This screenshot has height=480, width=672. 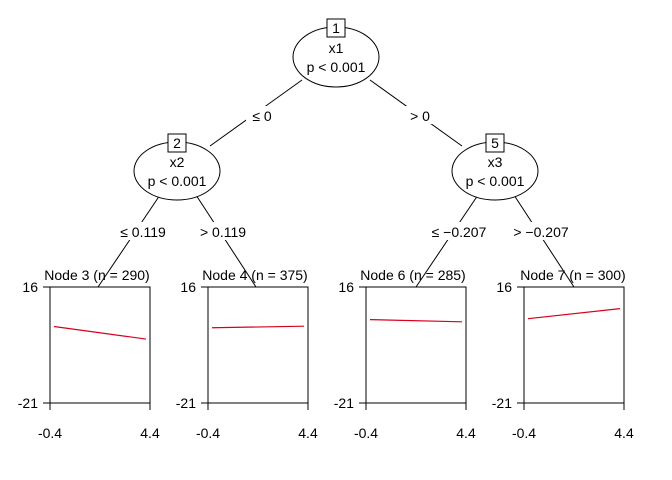 What do you see at coordinates (177, 143) in the screenshot?
I see `node-id: 2` at bounding box center [177, 143].